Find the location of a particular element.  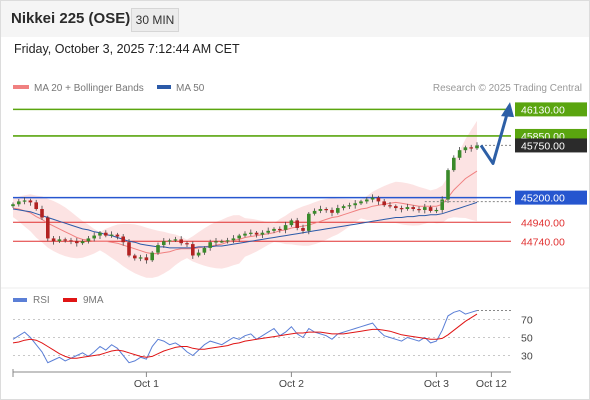

rsi-tick-label: 50 is located at coordinates (527, 339).